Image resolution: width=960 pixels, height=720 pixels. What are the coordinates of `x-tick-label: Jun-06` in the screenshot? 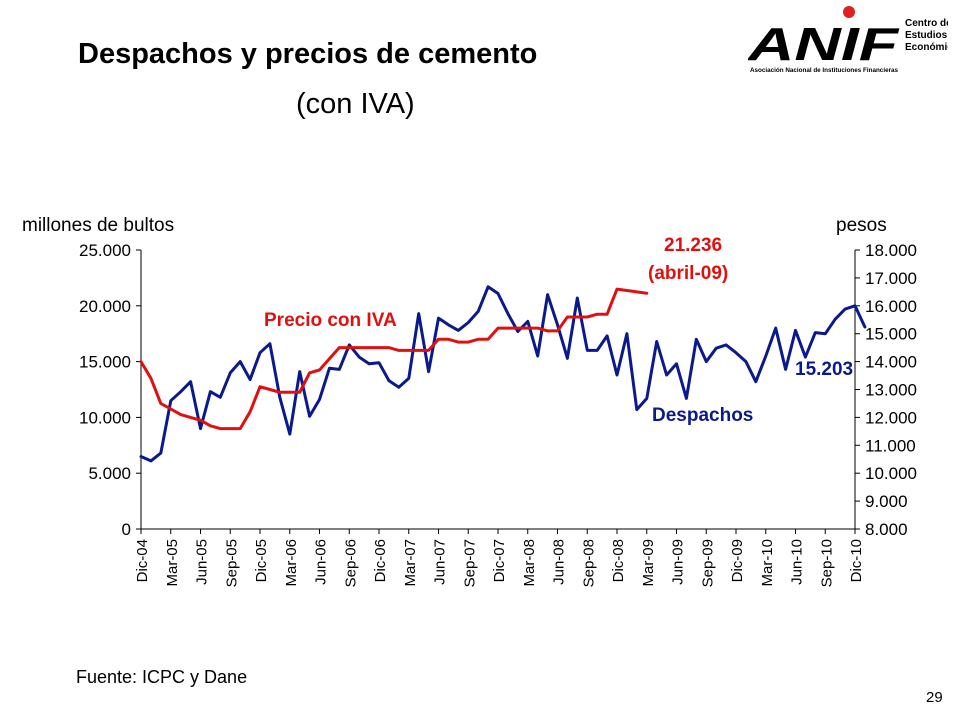 It's located at (321, 562).